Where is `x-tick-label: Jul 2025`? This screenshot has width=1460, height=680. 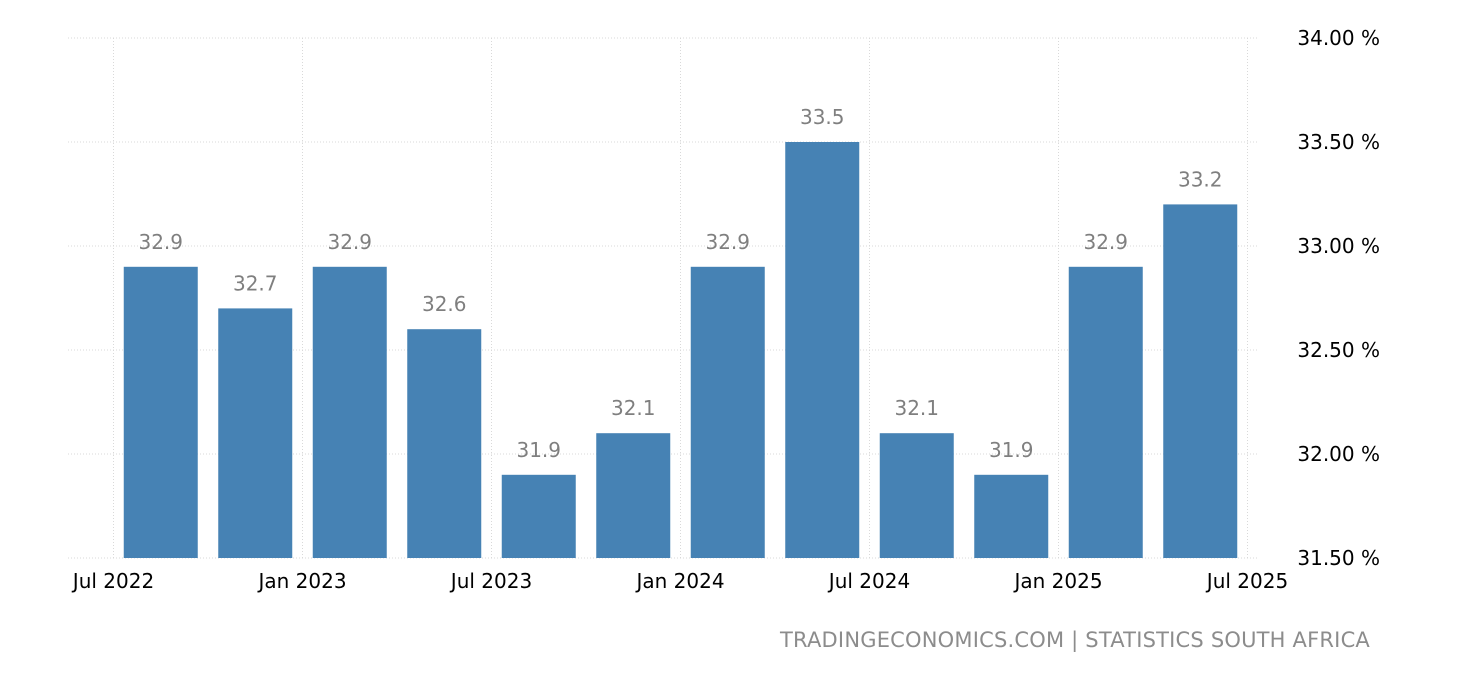 x-tick-label: Jul 2025 is located at coordinates (1246, 581).